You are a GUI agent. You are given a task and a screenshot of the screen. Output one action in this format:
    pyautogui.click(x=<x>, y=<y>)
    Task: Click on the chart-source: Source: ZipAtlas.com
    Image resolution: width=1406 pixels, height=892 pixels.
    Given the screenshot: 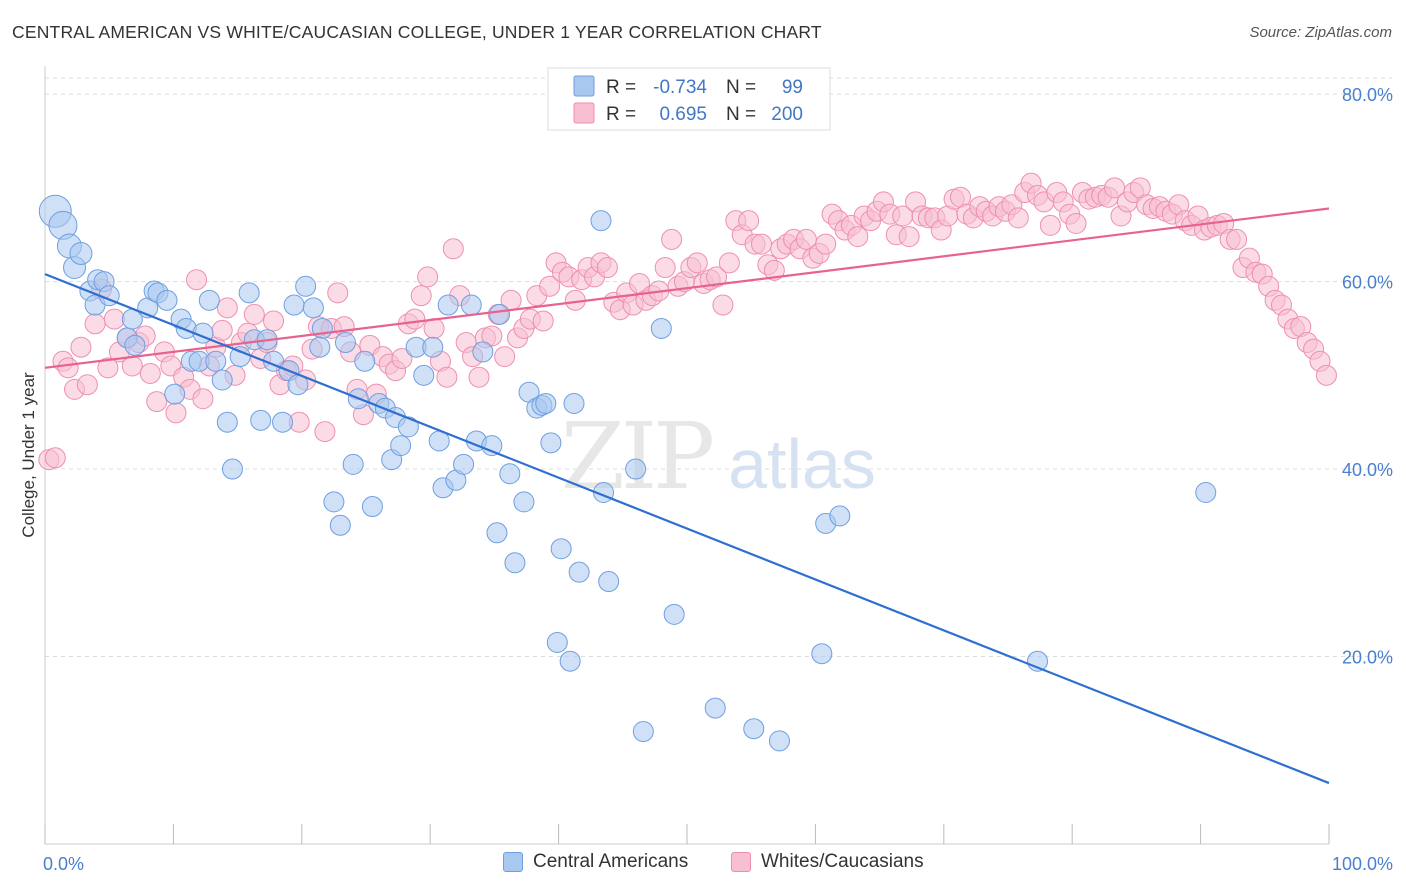 What is the action you would take?
    pyautogui.click(x=1320, y=32)
    